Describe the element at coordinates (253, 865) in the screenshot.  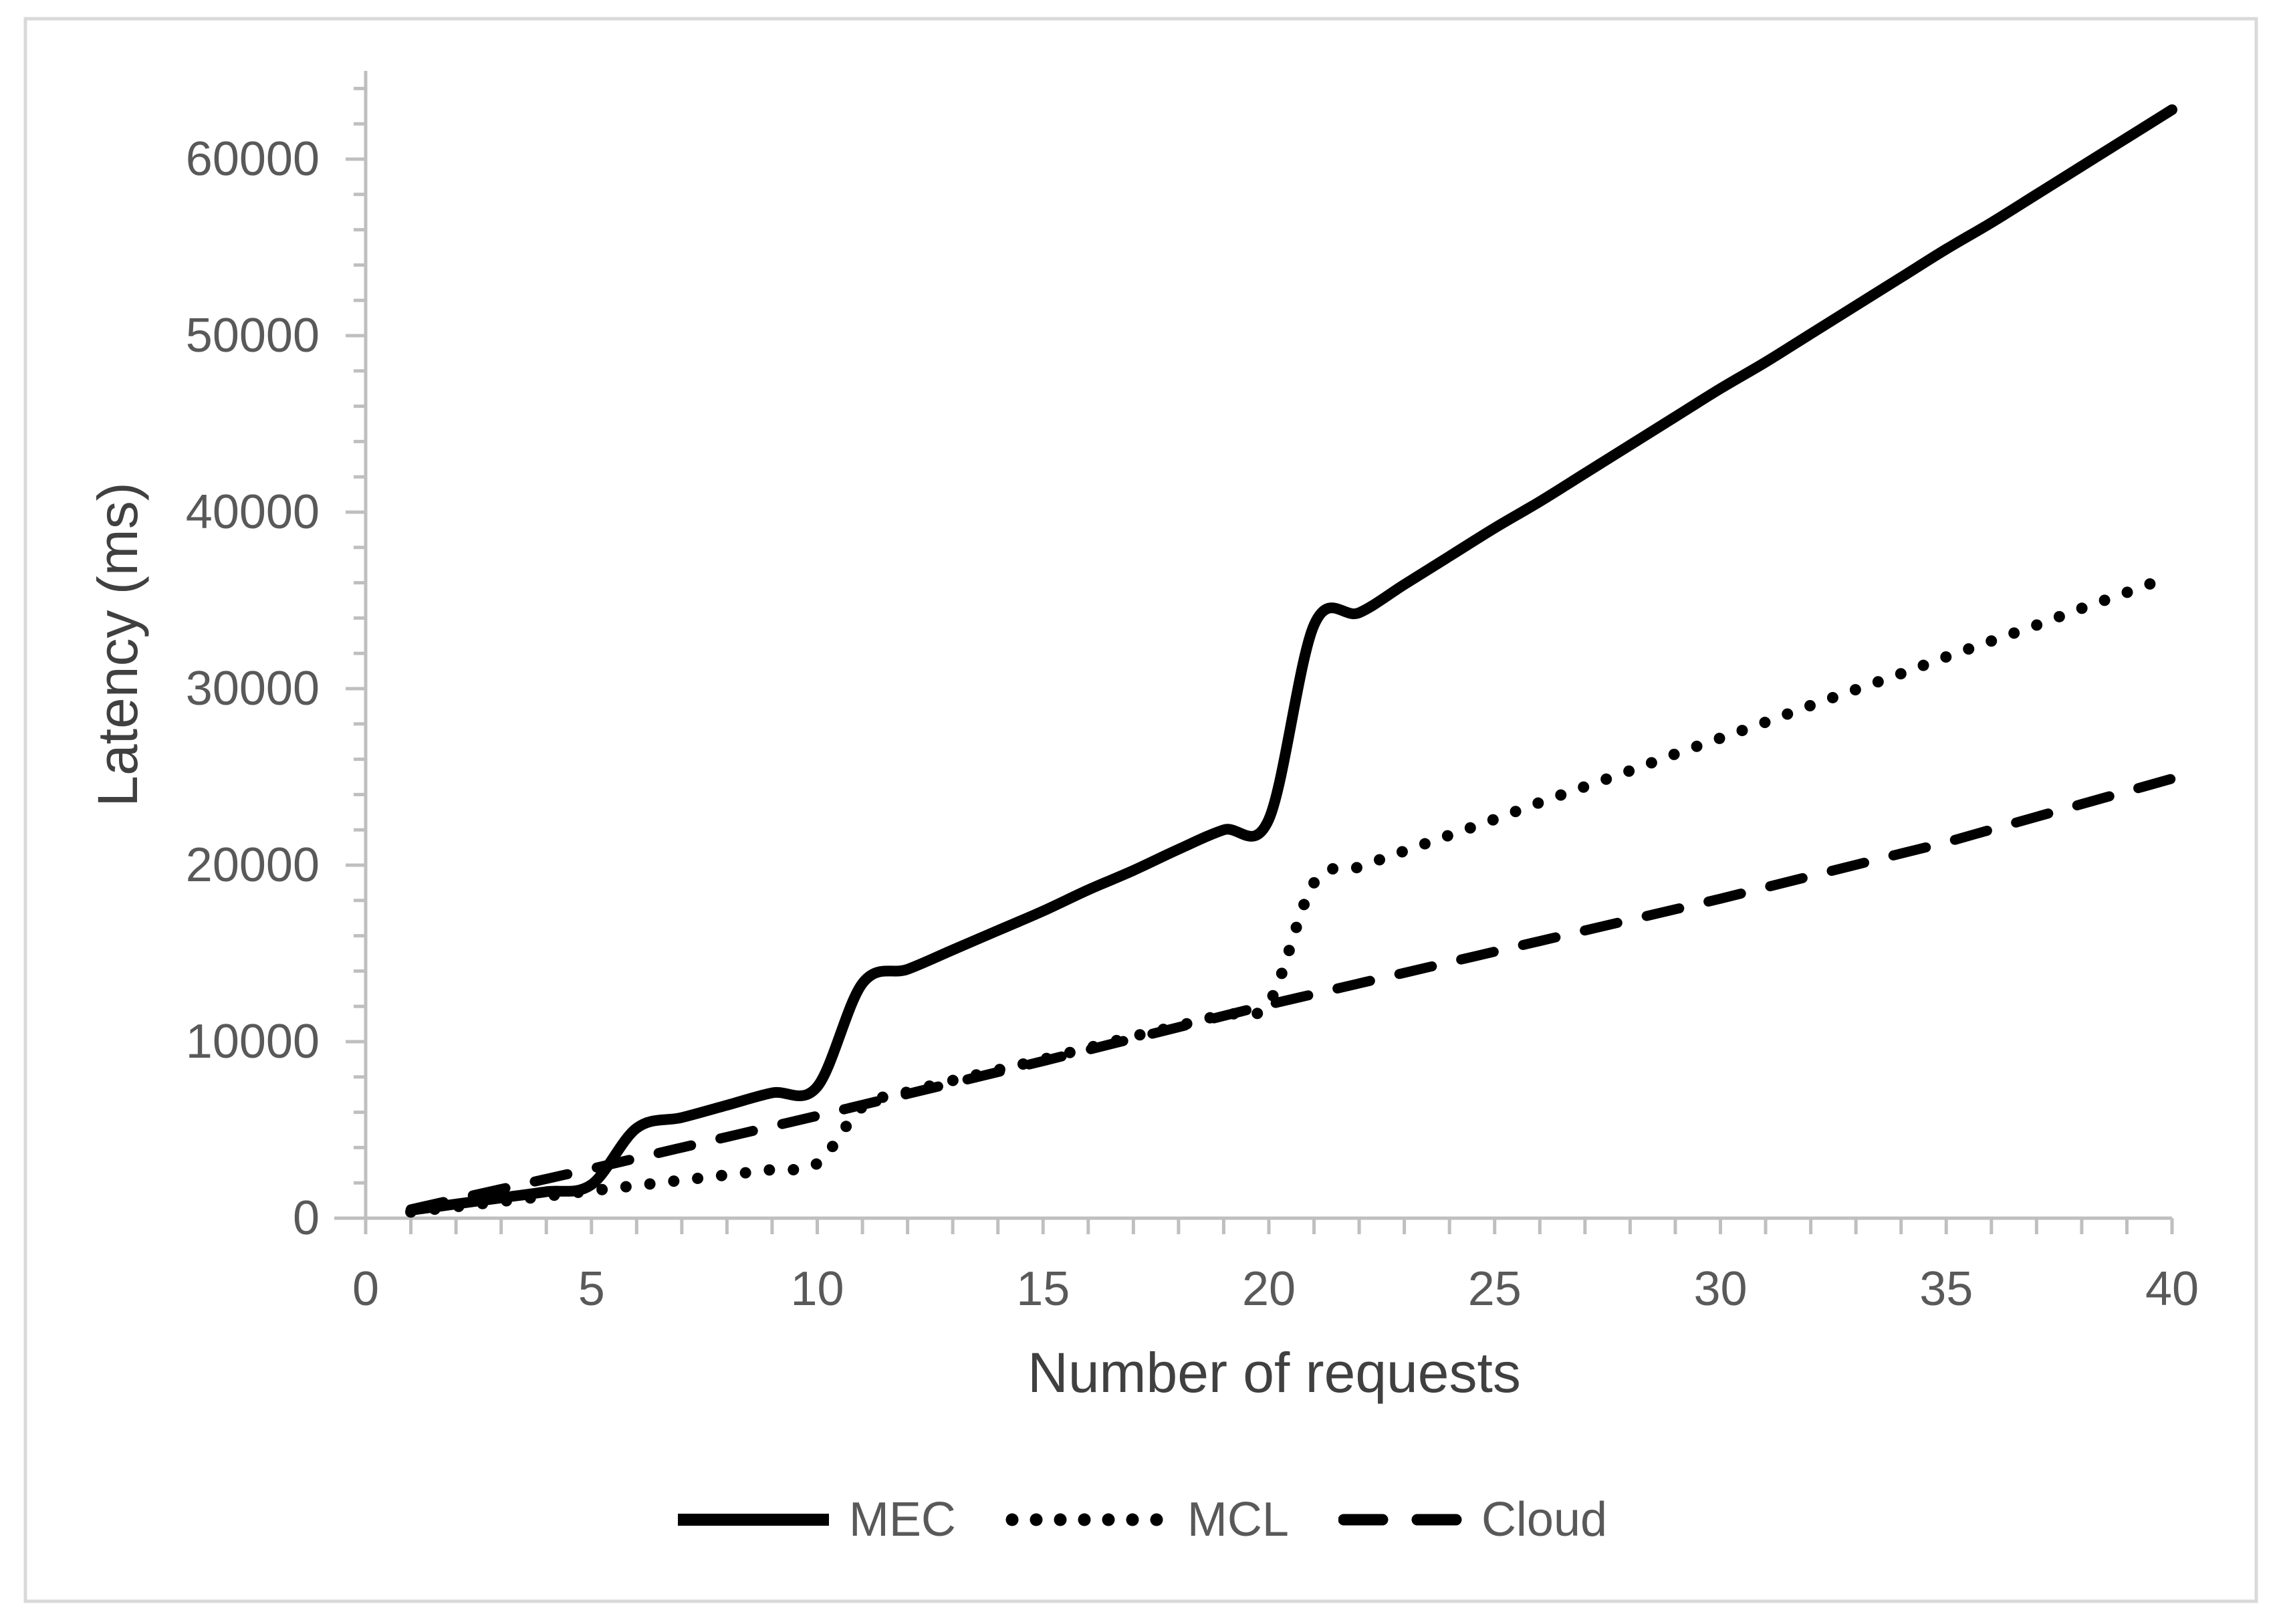
I see `y-tick-label: 20000` at that location.